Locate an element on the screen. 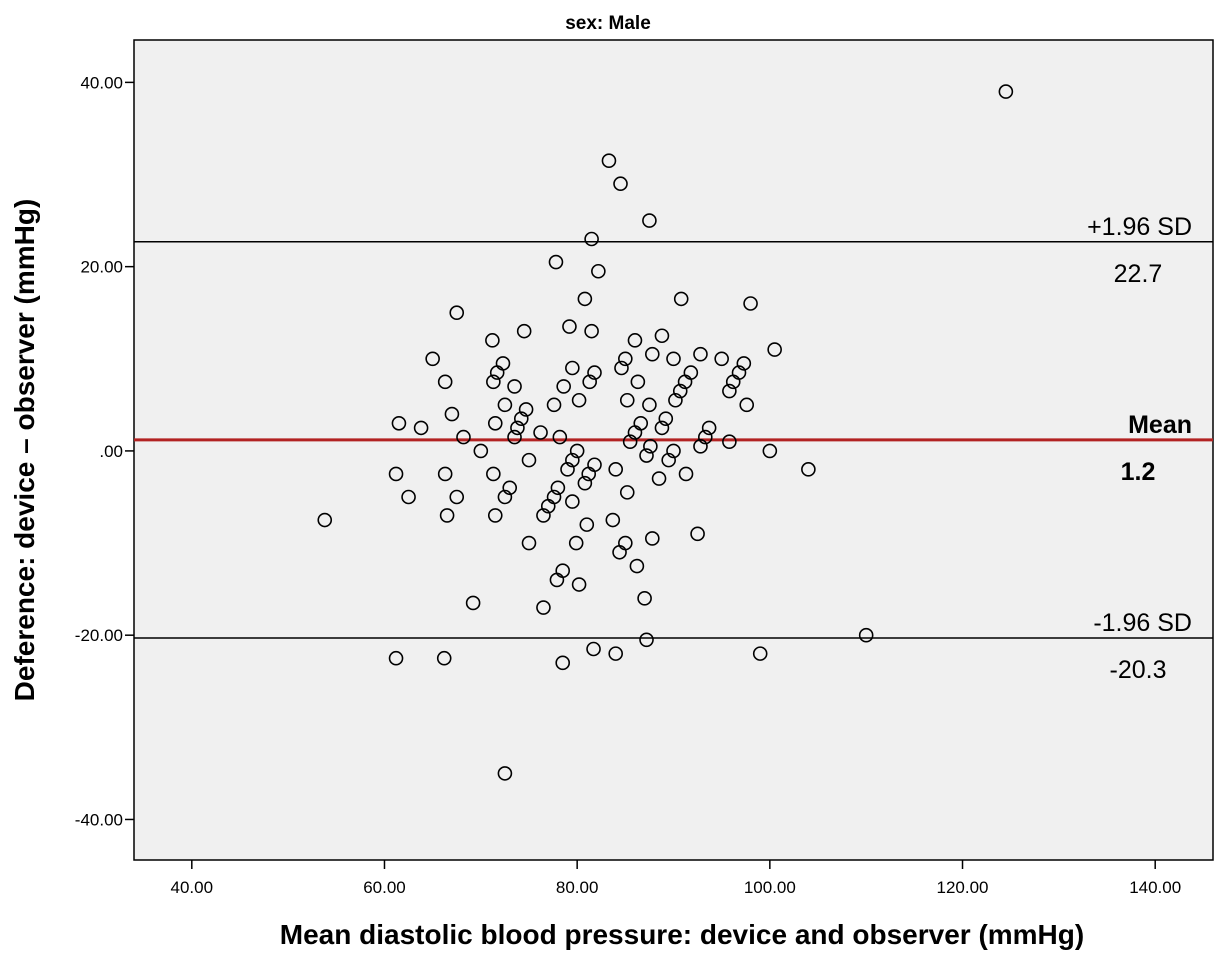 The width and height of the screenshot is (1217, 957). x-tick-label: 140.00 is located at coordinates (1155, 887).